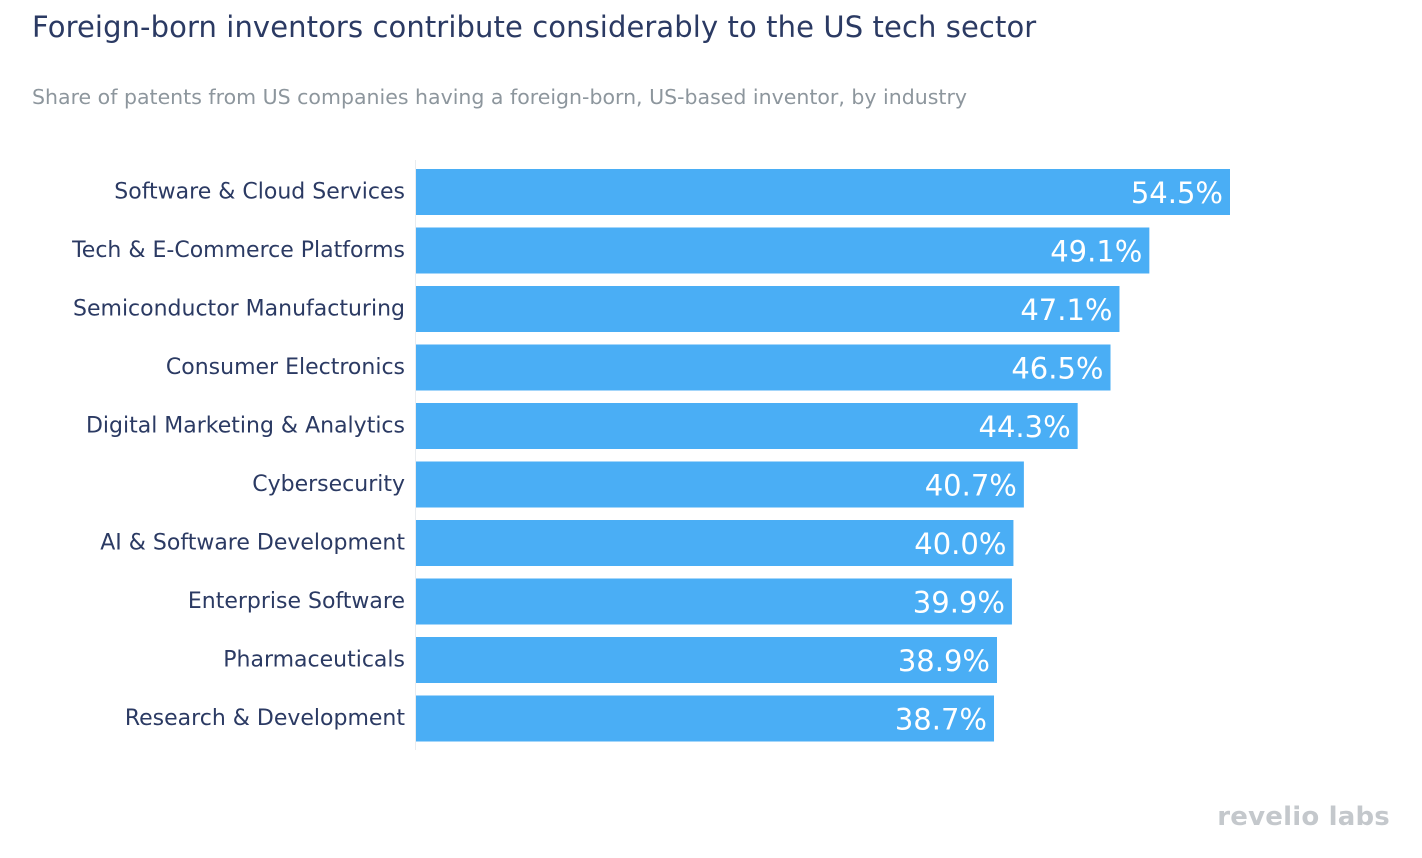 The width and height of the screenshot is (1422, 858). What do you see at coordinates (265, 718) in the screenshot?
I see `category-label: Research & Development` at bounding box center [265, 718].